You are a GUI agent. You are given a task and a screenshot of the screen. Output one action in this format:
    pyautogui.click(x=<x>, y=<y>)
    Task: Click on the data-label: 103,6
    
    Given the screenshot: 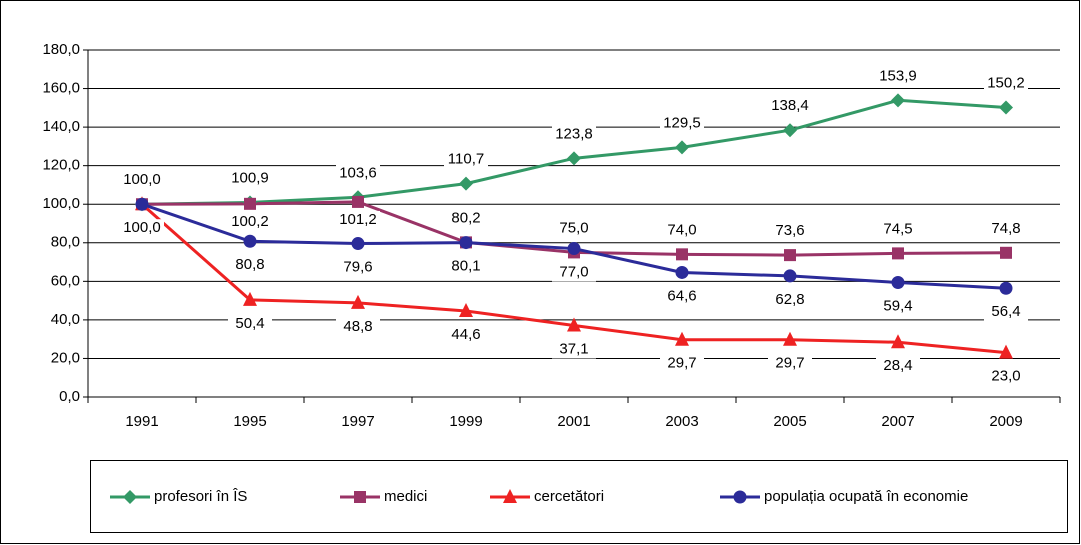 What is the action you would take?
    pyautogui.click(x=358, y=172)
    